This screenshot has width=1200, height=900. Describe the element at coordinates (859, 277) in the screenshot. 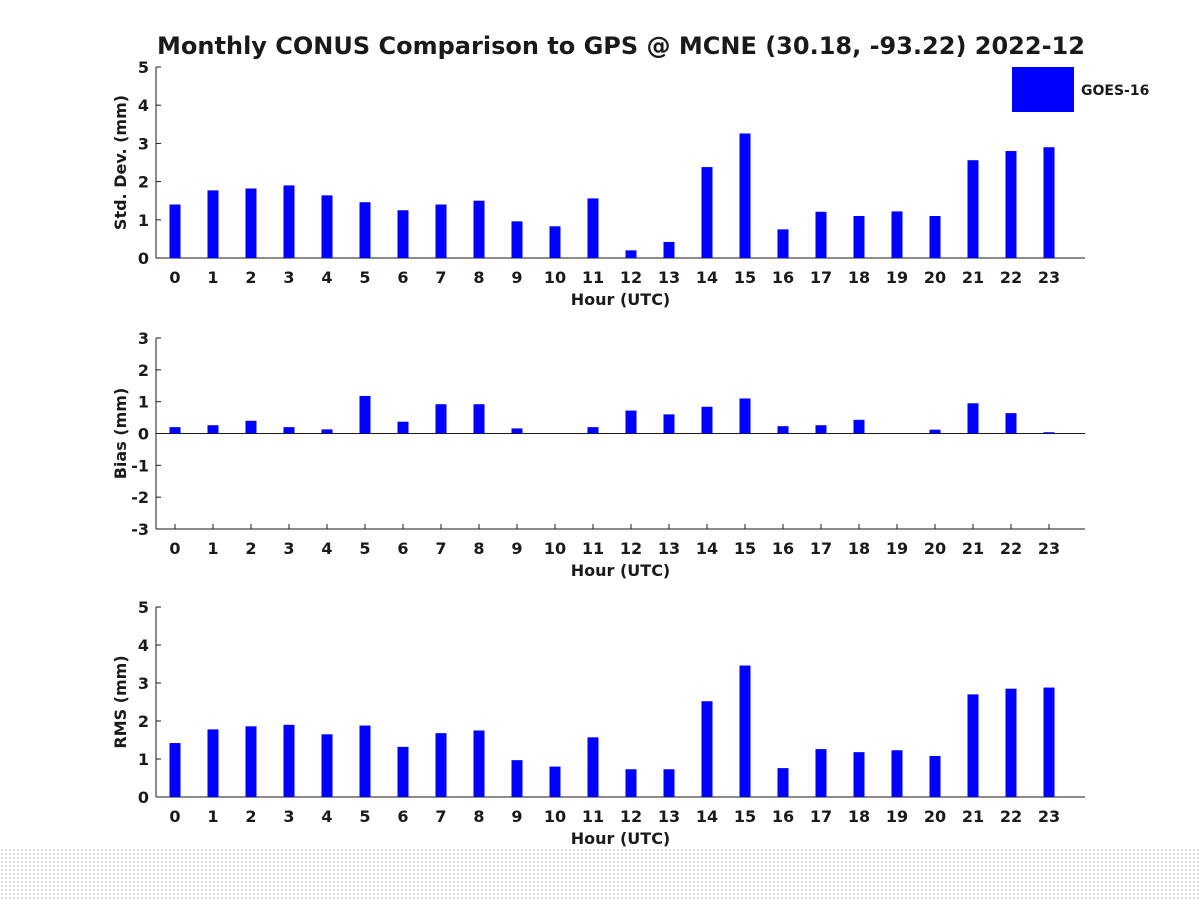

I see `x-tick-label: 18` at that location.